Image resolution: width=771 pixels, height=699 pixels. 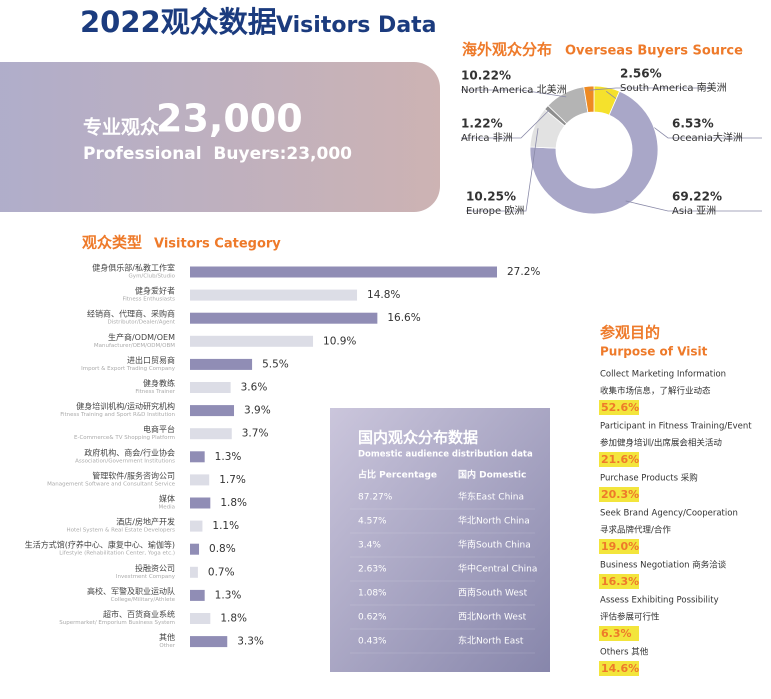 What do you see at coordinates (250, 642) in the screenshot?
I see `bar-value-label: 3.3%` at bounding box center [250, 642].